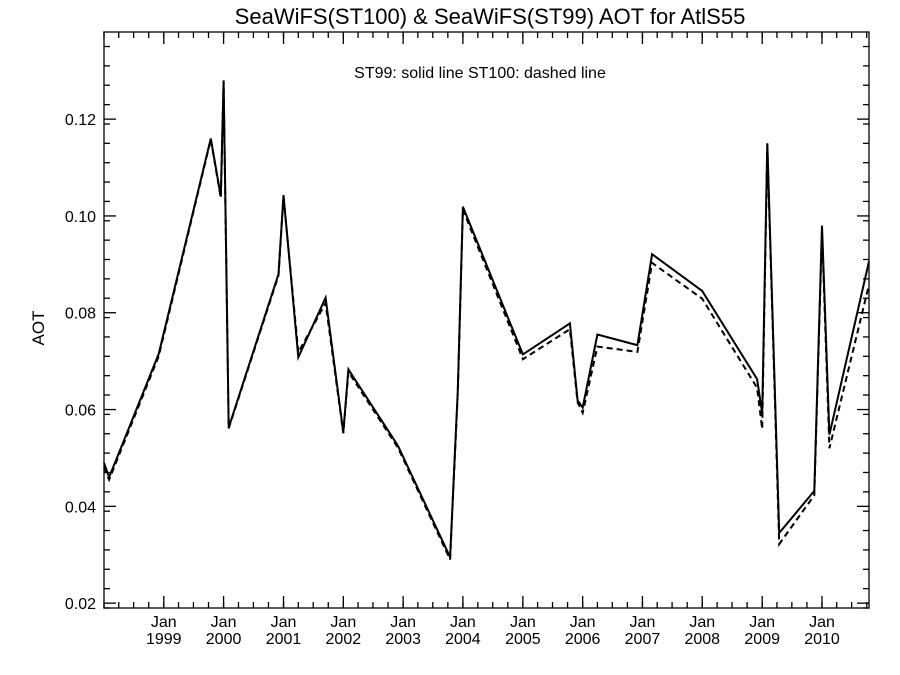  I want to click on x-tick-year-label: 2010, so click(822, 639).